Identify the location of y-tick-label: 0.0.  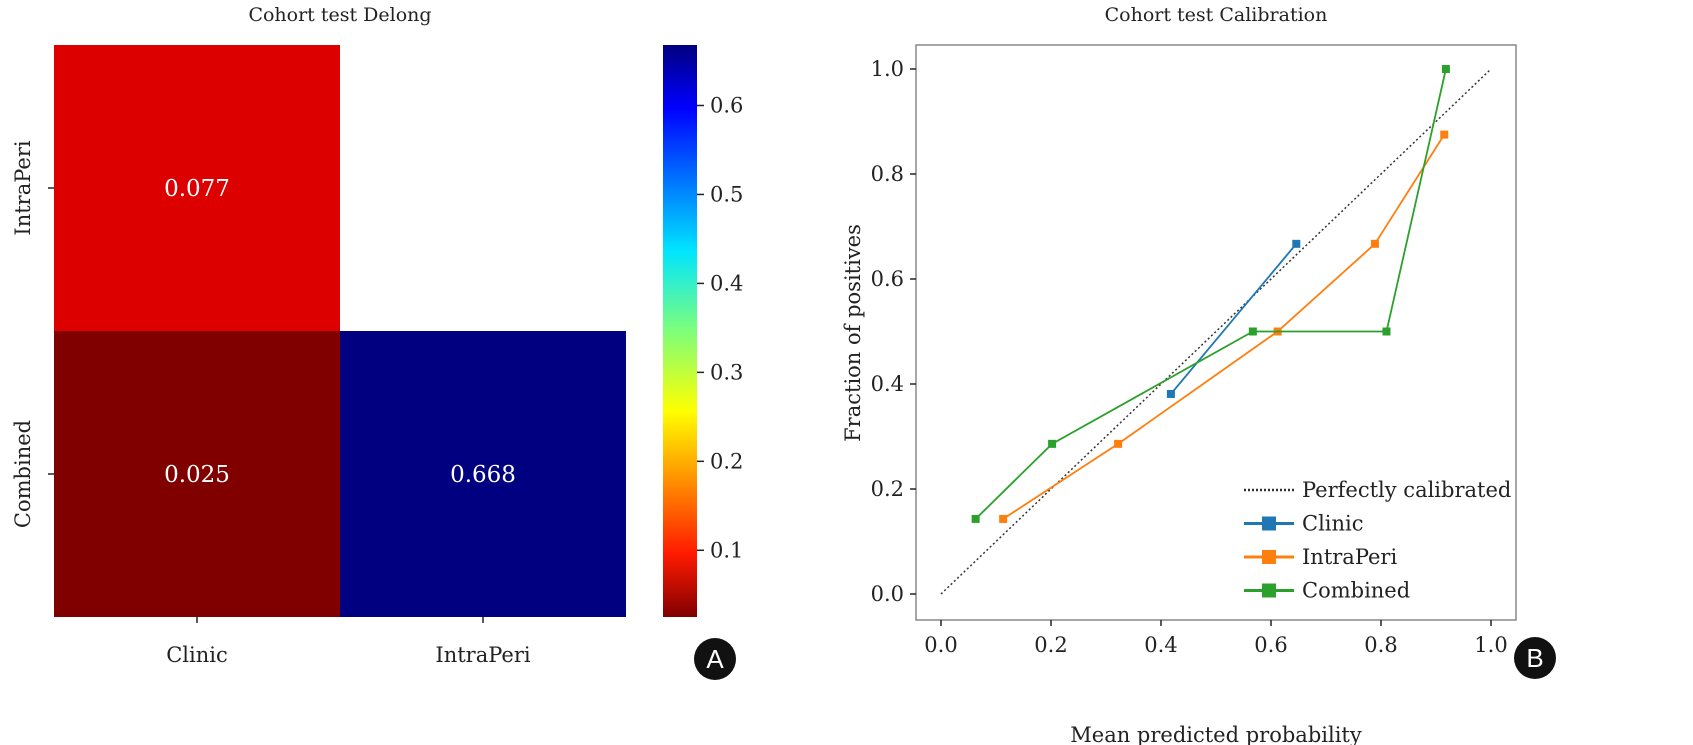
(887, 594).